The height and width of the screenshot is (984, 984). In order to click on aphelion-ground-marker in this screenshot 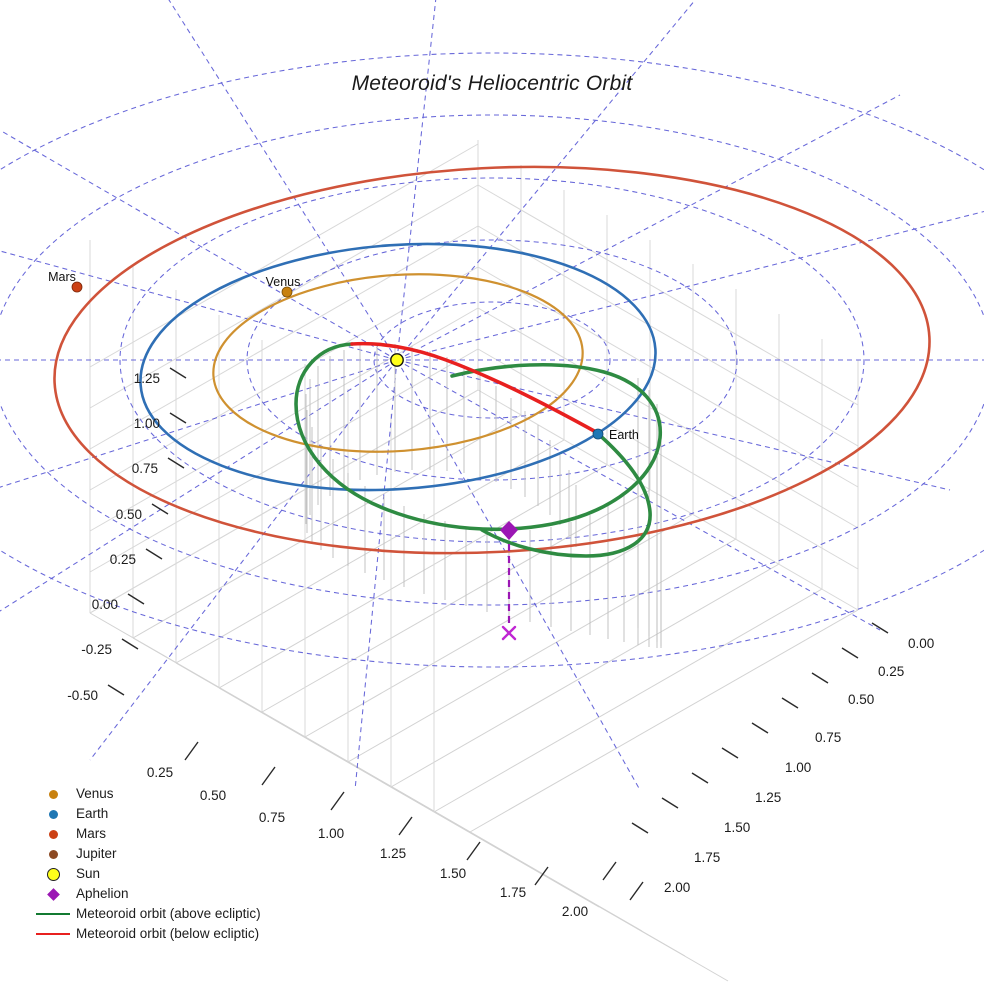, I will do `click(509, 633)`.